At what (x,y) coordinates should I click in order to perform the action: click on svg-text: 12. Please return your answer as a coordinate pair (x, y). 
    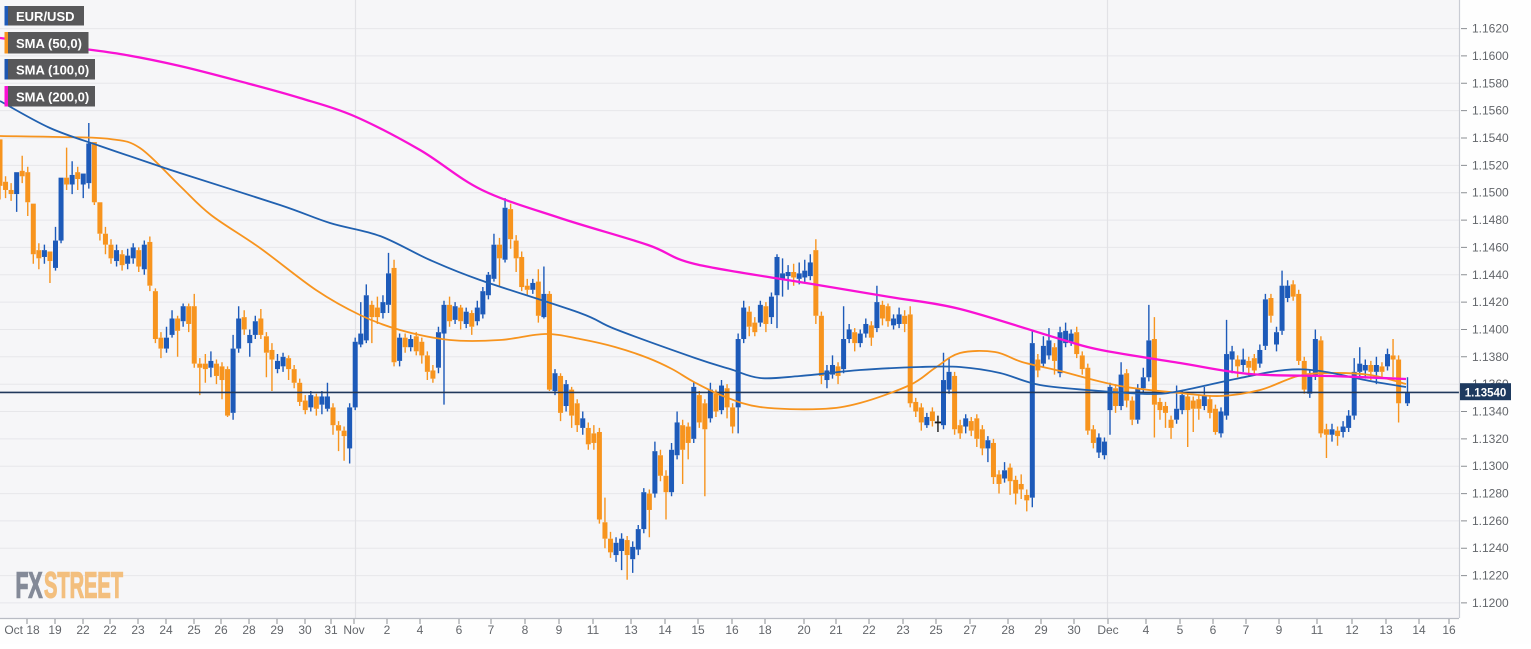
    Looking at the image, I should click on (1352, 630).